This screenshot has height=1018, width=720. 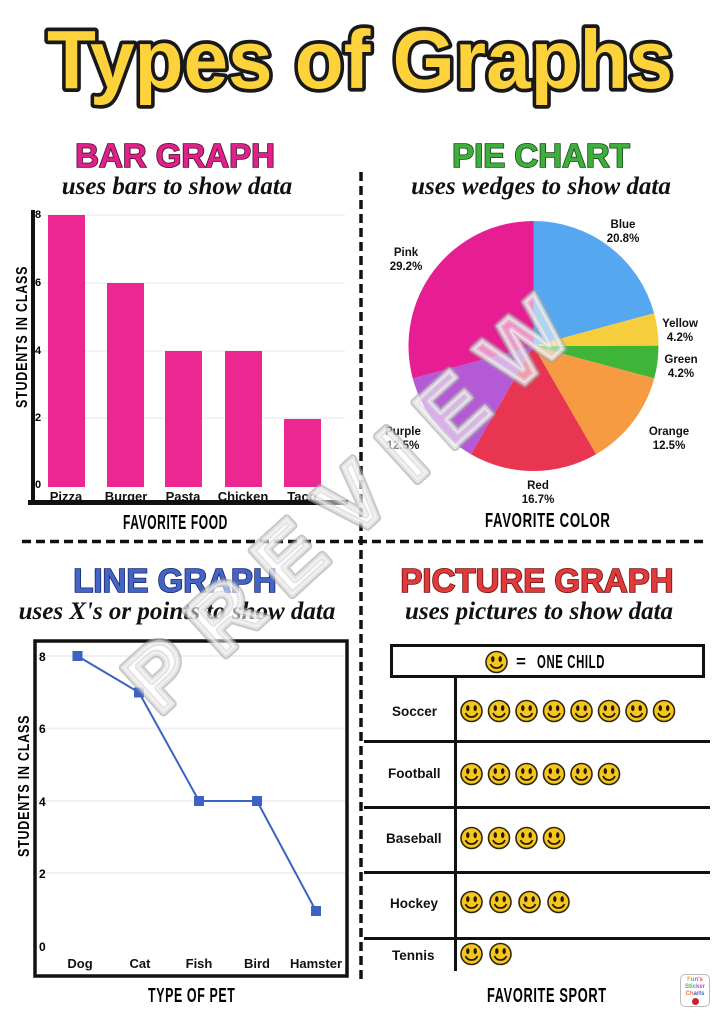 What do you see at coordinates (175, 155) in the screenshot?
I see `svg-text: BAR GRAPH` at bounding box center [175, 155].